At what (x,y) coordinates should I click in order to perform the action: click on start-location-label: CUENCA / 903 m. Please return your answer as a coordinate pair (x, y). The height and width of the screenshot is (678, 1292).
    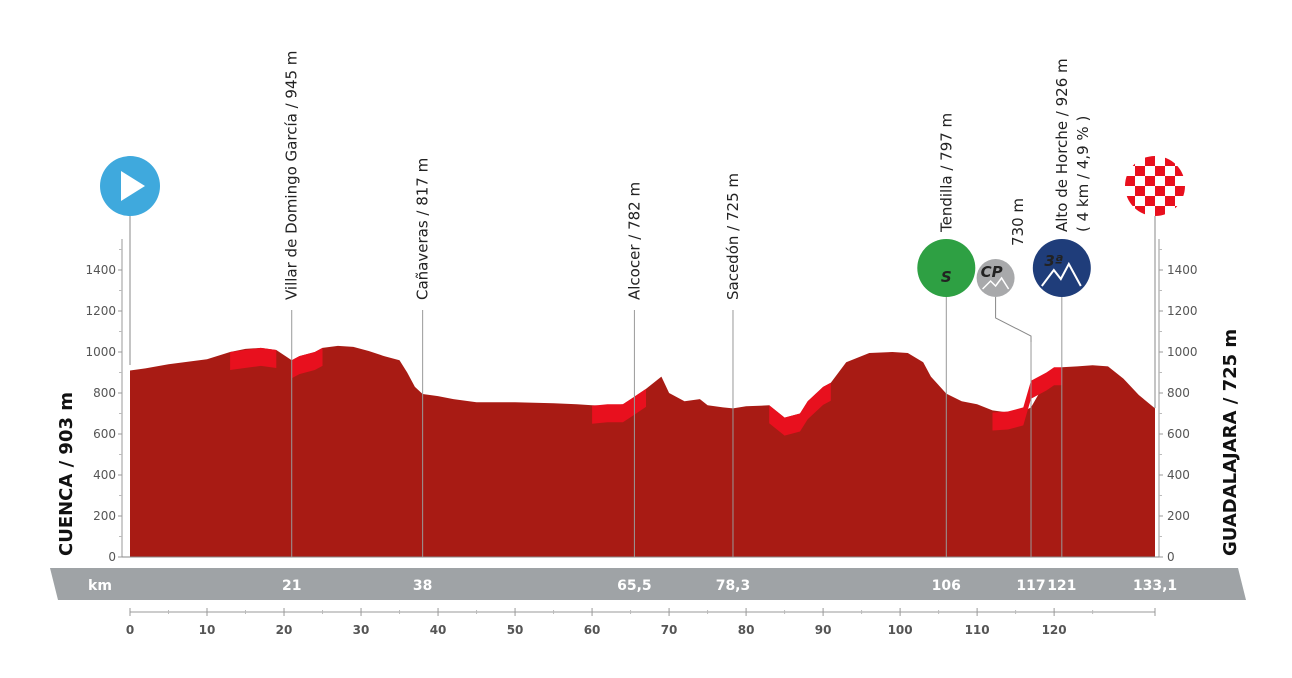
    Looking at the image, I should click on (66, 474).